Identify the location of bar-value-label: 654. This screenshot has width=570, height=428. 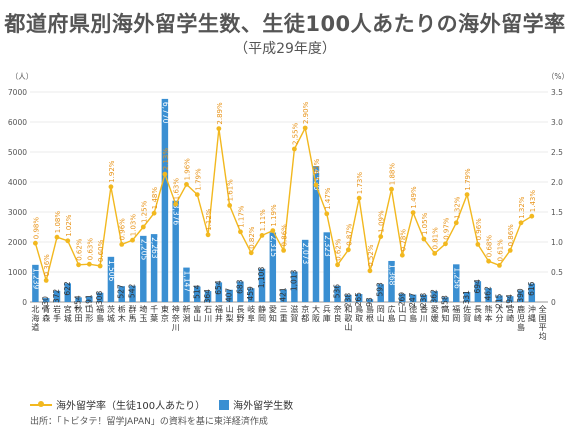
(218, 287).